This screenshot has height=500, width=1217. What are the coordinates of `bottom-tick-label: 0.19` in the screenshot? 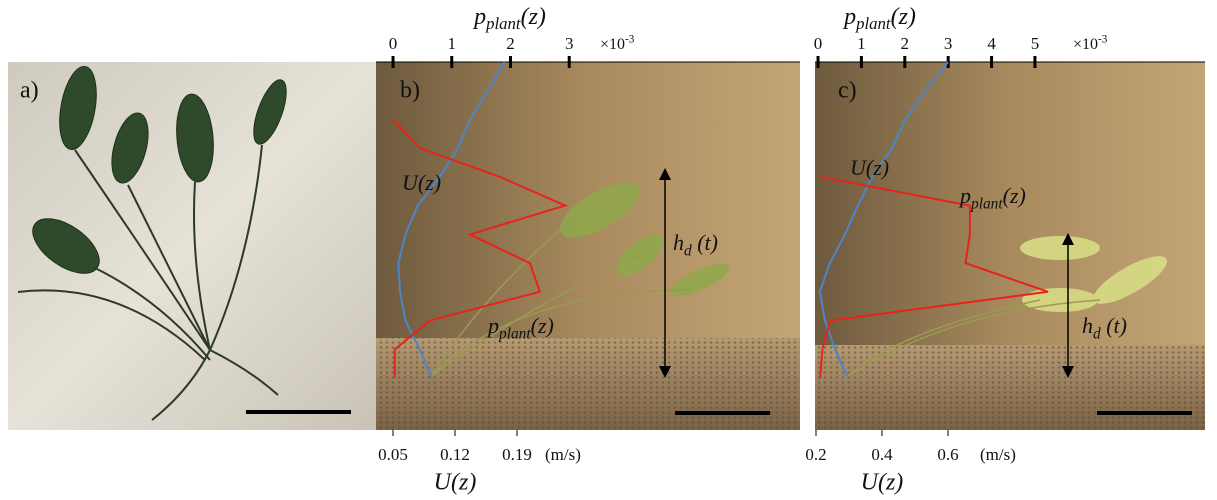 It's located at (517, 454).